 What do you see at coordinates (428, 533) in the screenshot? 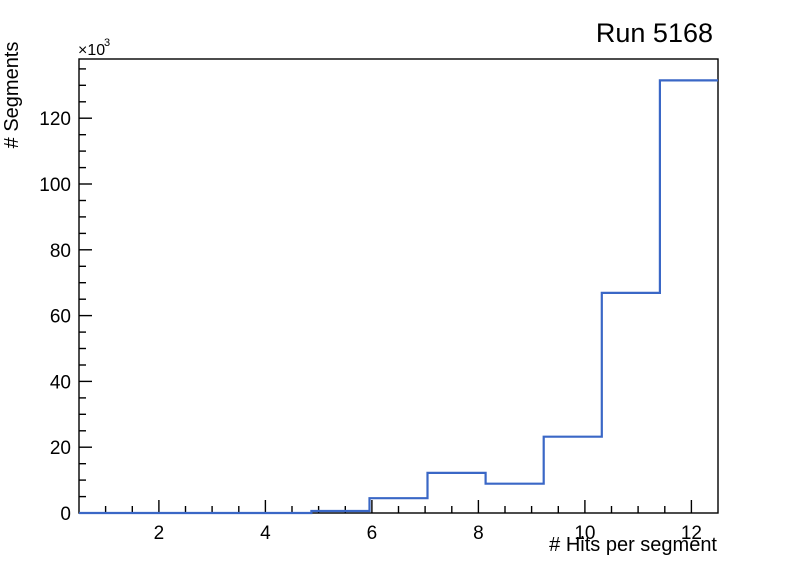
I see `x-axis-tick-labels: 2 4 6 8 10 12` at bounding box center [428, 533].